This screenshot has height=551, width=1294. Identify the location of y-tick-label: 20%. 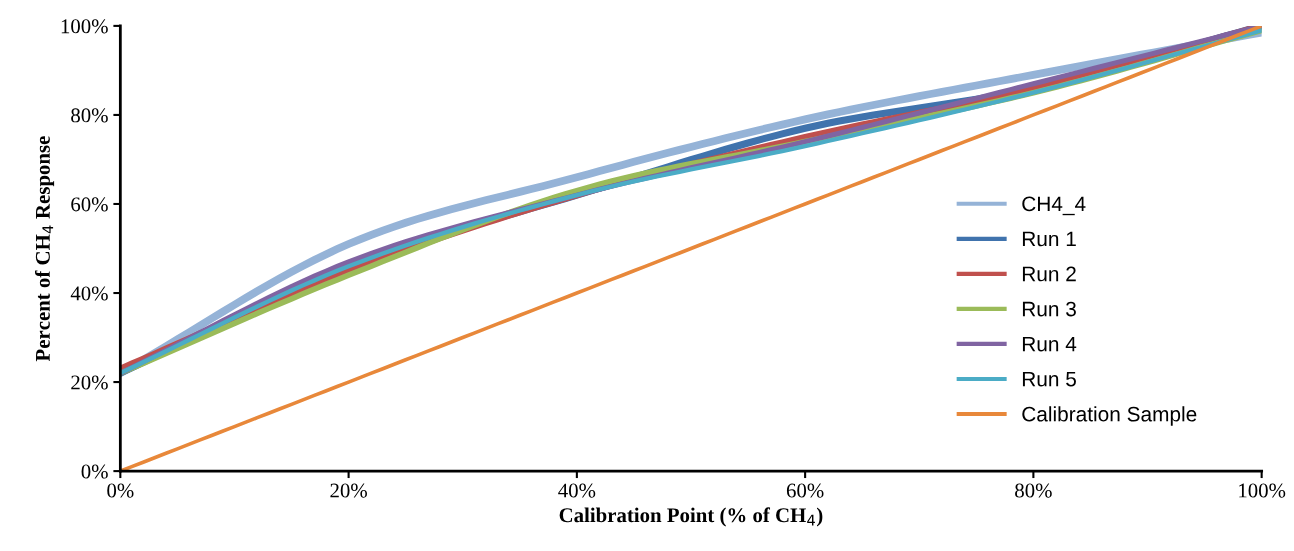
(89, 382).